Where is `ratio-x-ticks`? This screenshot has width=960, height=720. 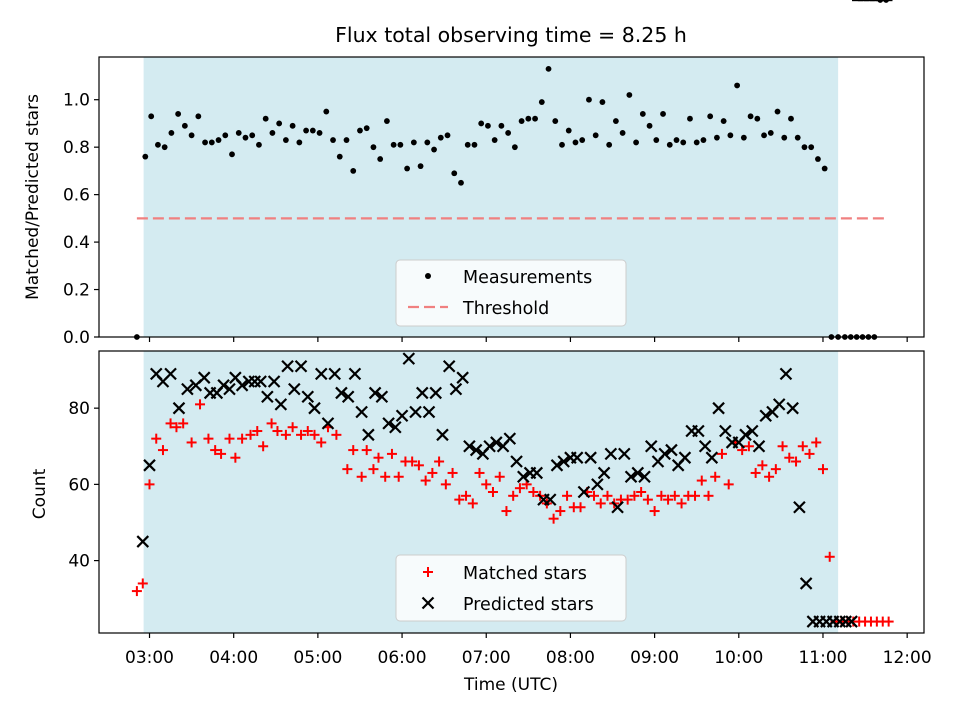
ratio-x-ticks is located at coordinates (528, 339).